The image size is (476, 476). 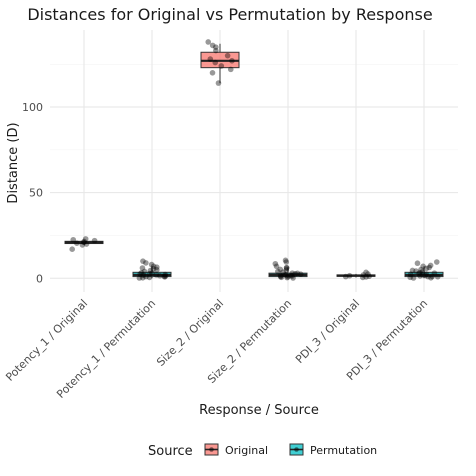 I want to click on x-tick-label: Size_2 / Original, so click(x=190, y=333).